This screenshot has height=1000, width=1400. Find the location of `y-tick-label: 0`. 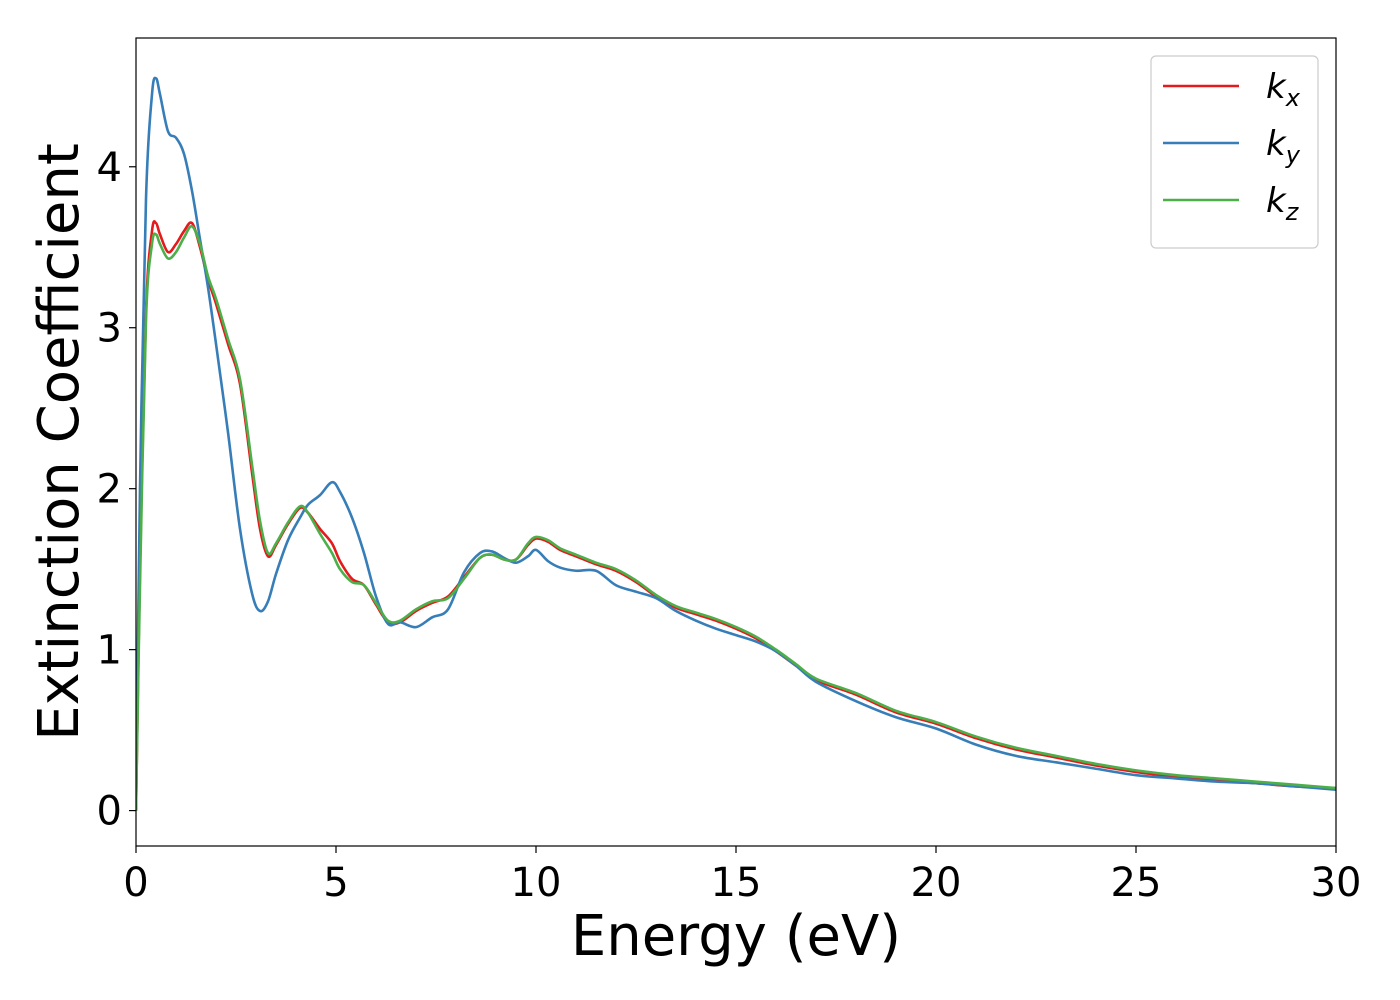

y-tick-label: 0 is located at coordinates (109, 812).